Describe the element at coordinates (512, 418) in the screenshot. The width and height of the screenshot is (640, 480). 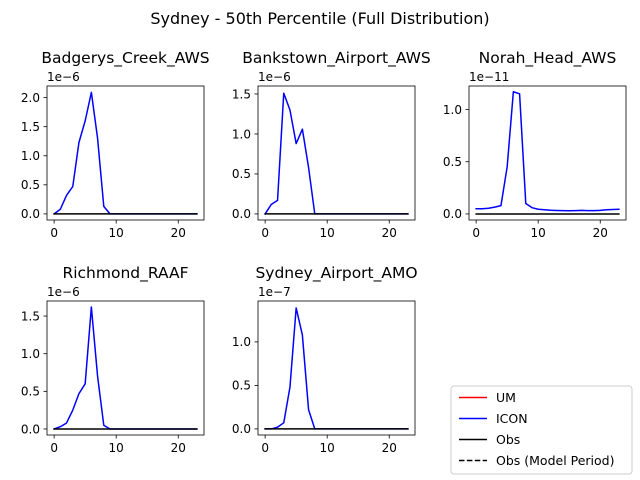
I see `legend-label: ICON` at that location.